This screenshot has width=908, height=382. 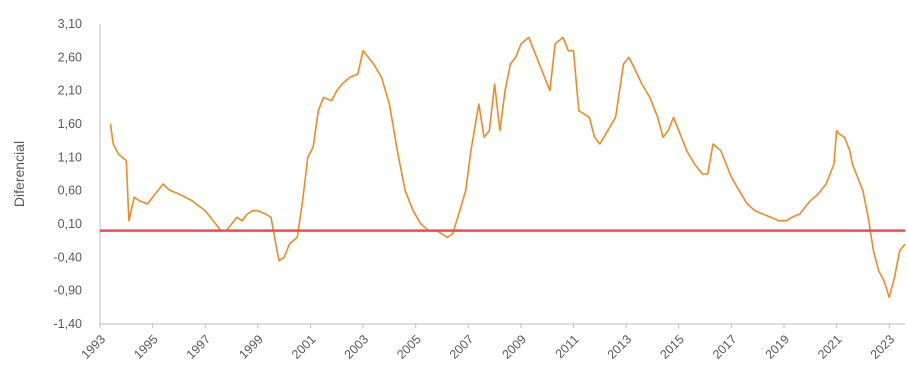 What do you see at coordinates (94, 347) in the screenshot?
I see `x-tick-label: 1993` at bounding box center [94, 347].